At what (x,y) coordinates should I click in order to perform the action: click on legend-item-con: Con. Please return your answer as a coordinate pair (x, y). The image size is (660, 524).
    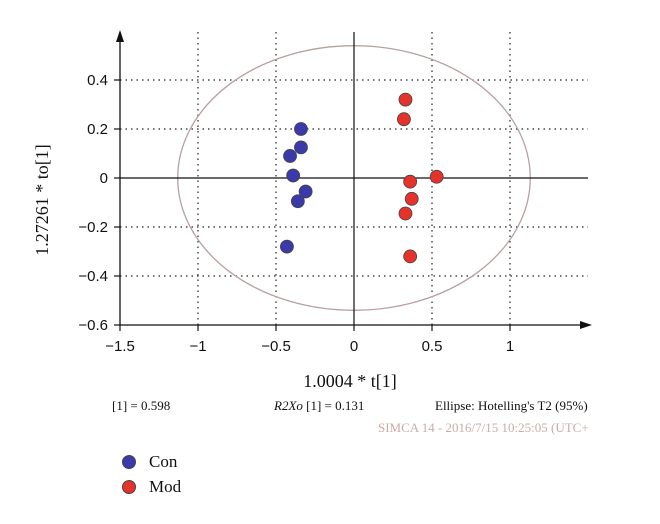
    Looking at the image, I should click on (149, 462).